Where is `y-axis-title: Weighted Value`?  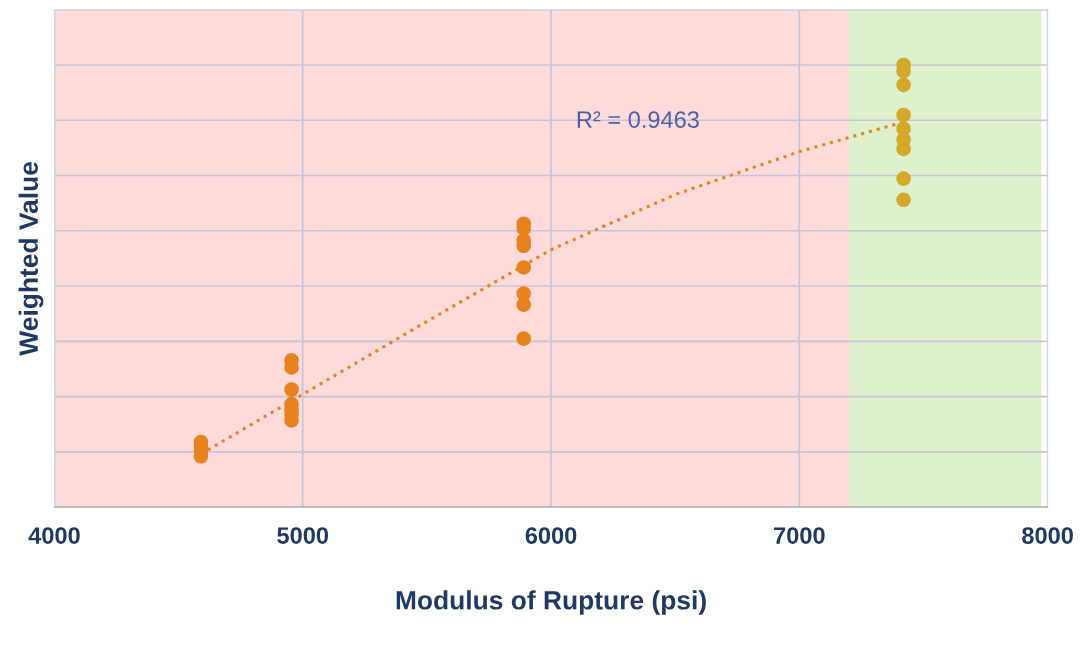 y-axis-title: Weighted Value is located at coordinates (31, 259).